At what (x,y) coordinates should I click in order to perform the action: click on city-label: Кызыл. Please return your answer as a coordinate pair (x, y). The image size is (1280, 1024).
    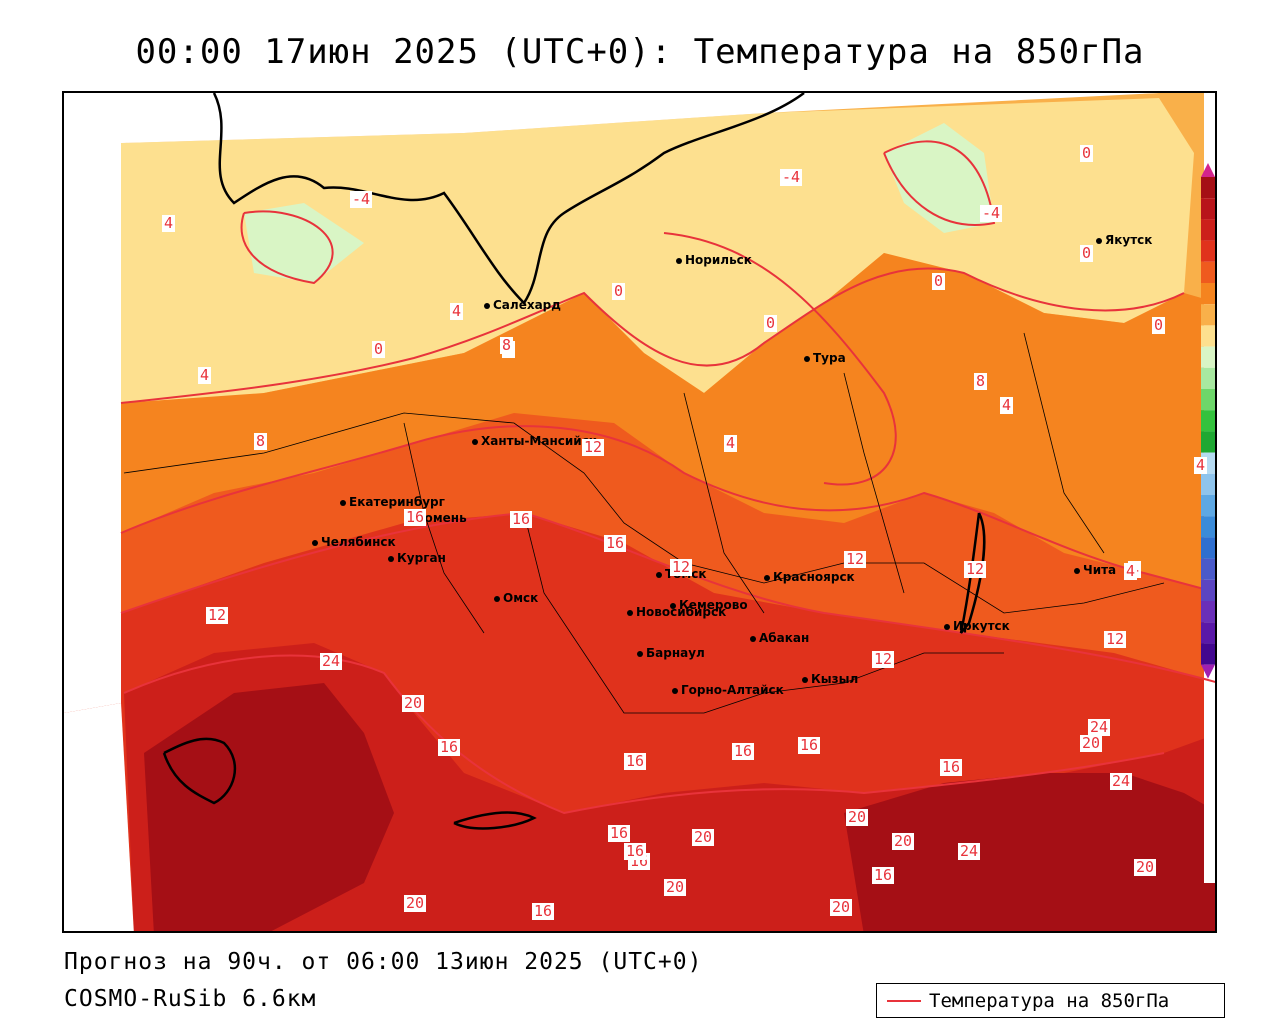
    Looking at the image, I should click on (835, 679).